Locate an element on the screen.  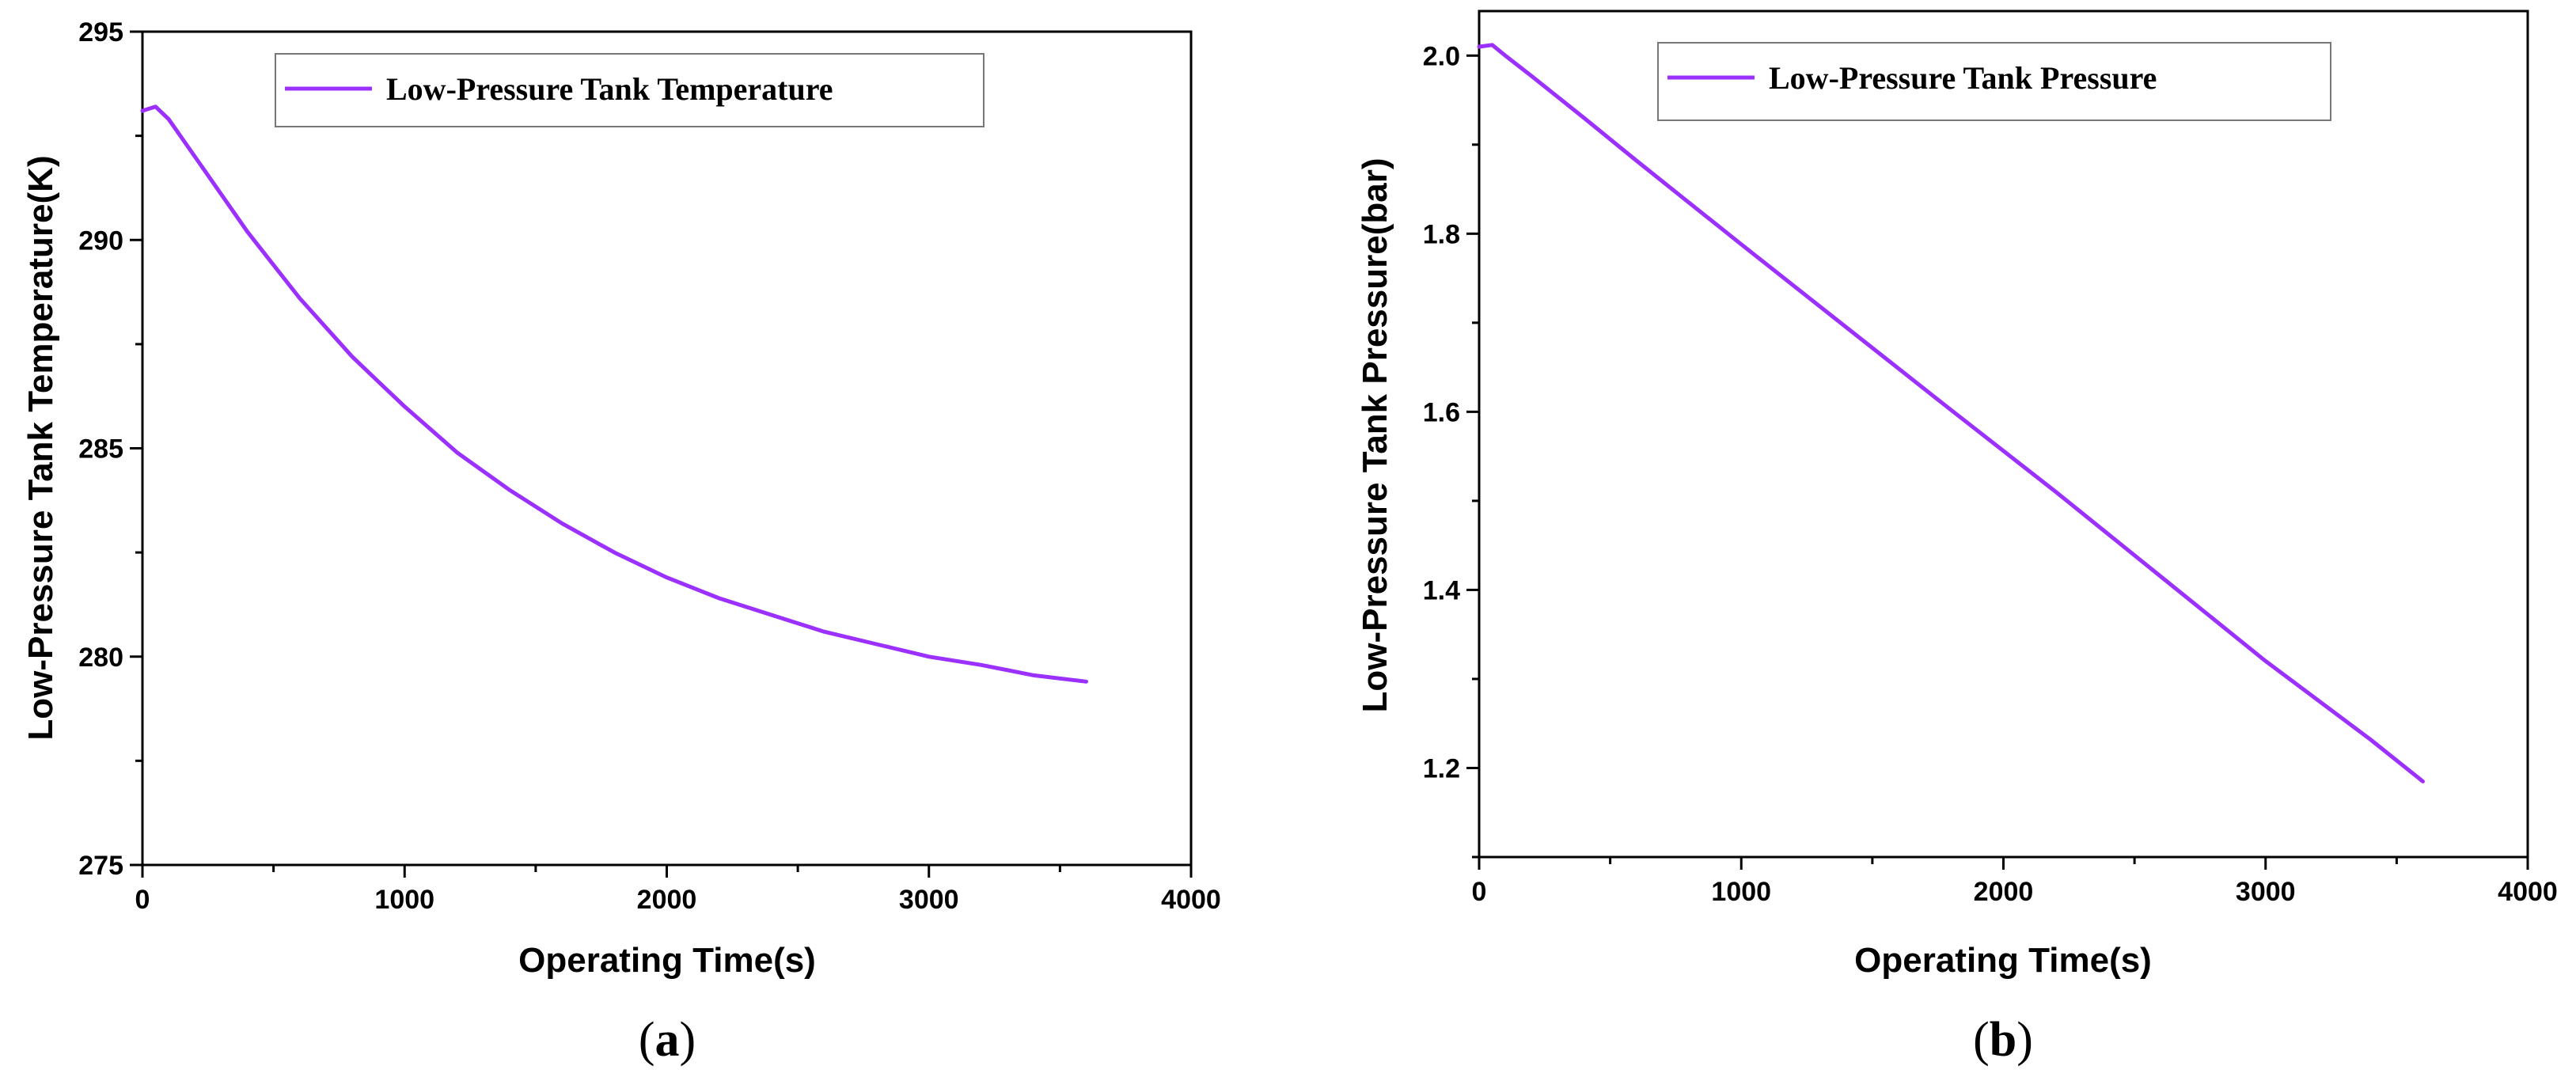
y-tick-label: 1.2 is located at coordinates (1441, 768).